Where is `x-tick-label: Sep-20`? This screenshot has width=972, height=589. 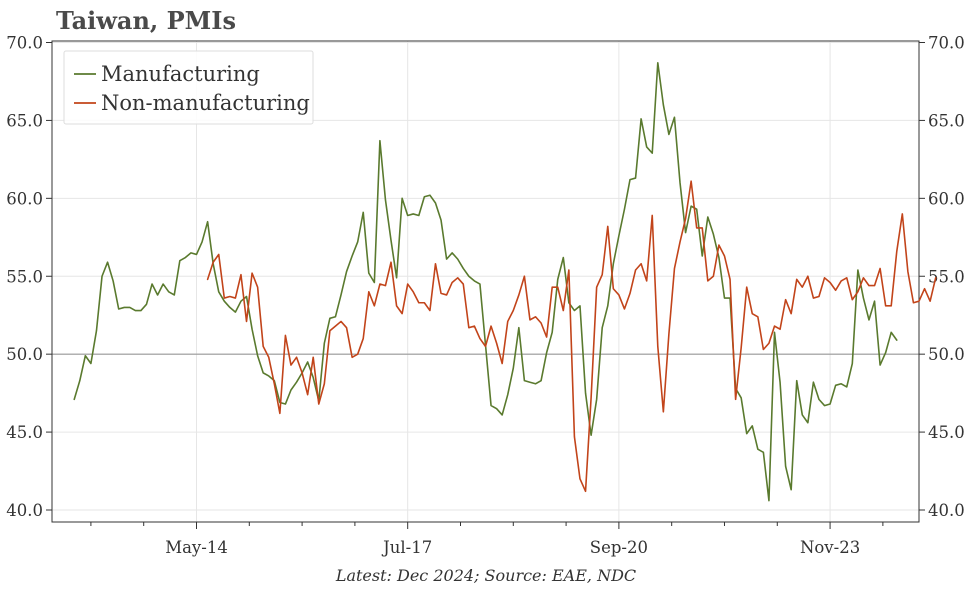
x-tick-label: Sep-20 is located at coordinates (619, 547).